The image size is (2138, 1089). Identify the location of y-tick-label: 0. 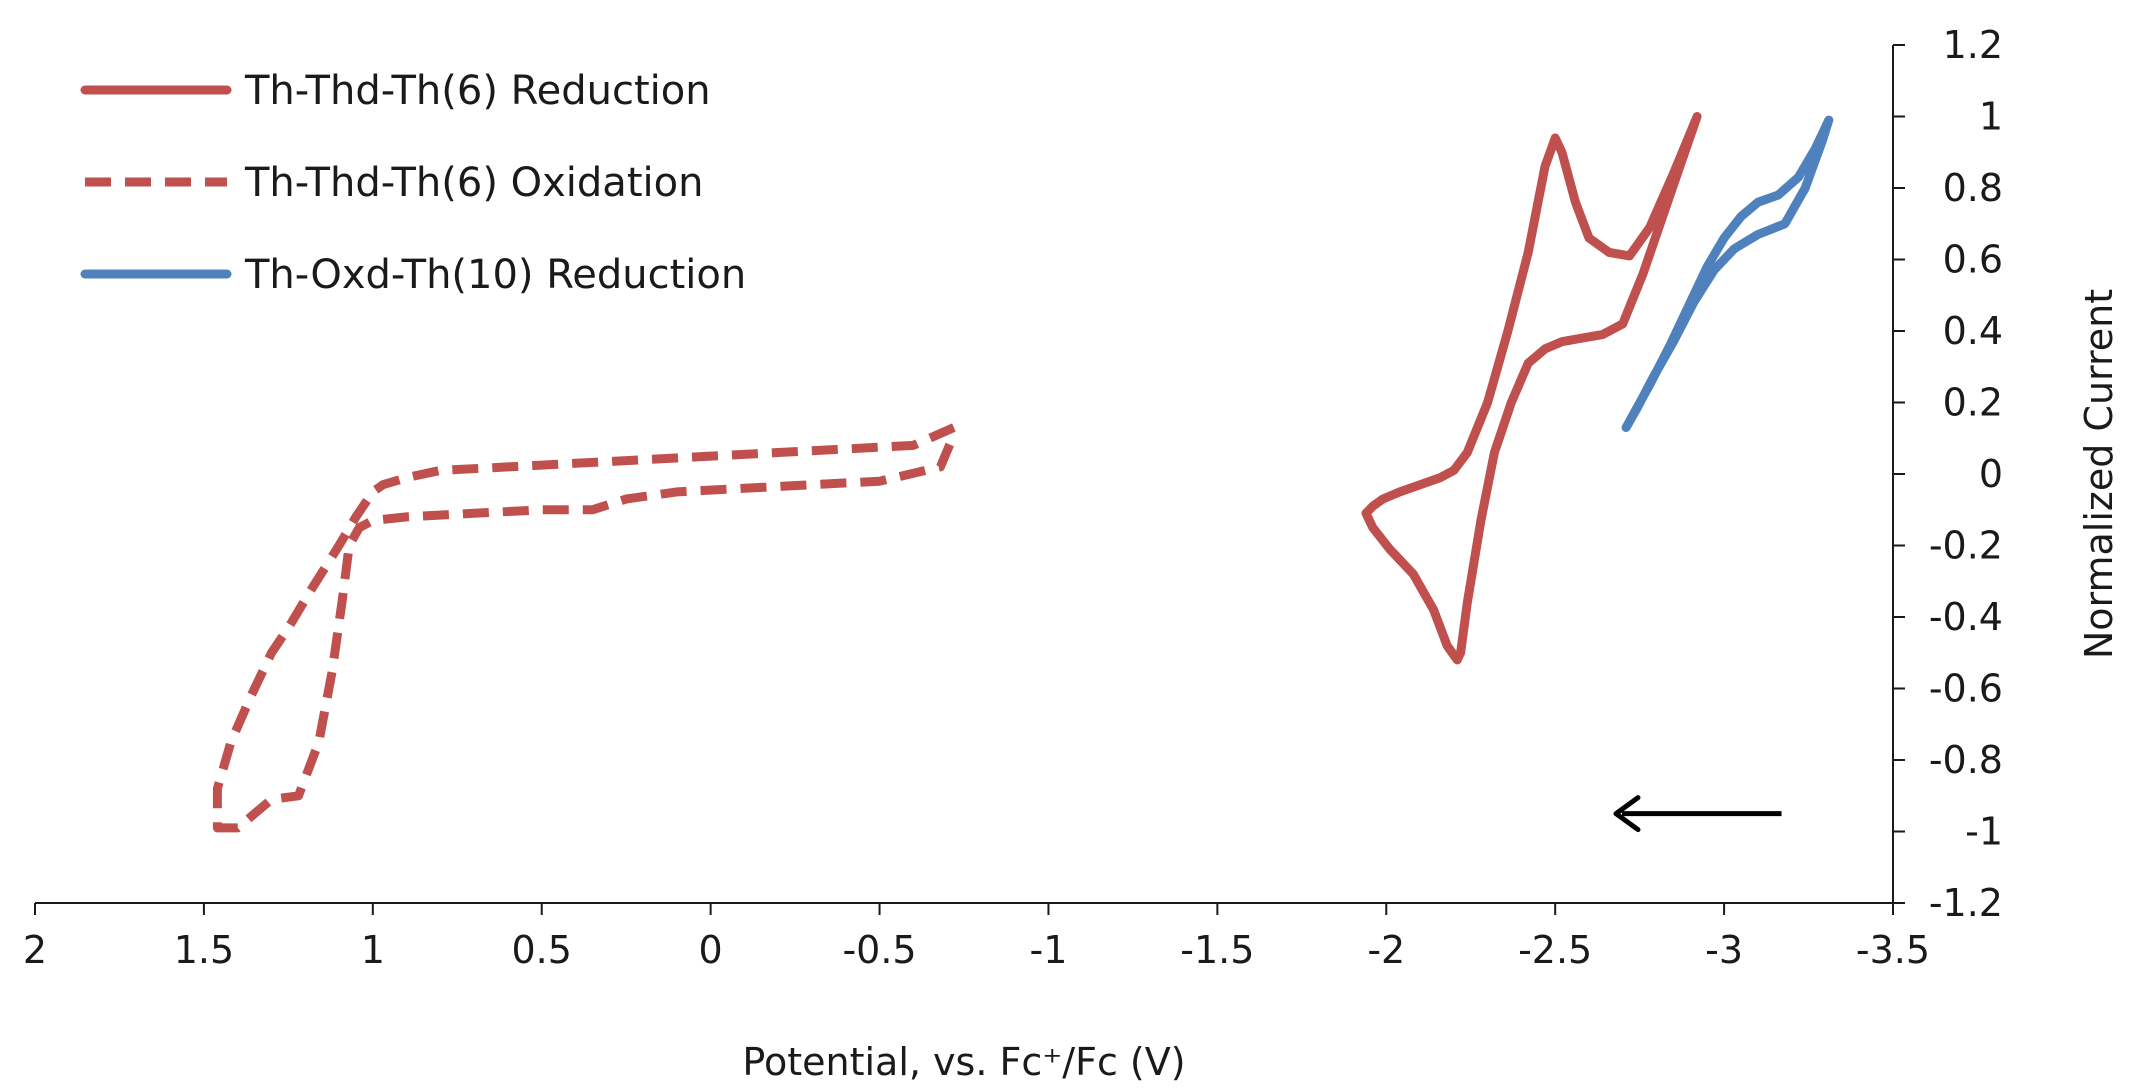
(1991, 474).